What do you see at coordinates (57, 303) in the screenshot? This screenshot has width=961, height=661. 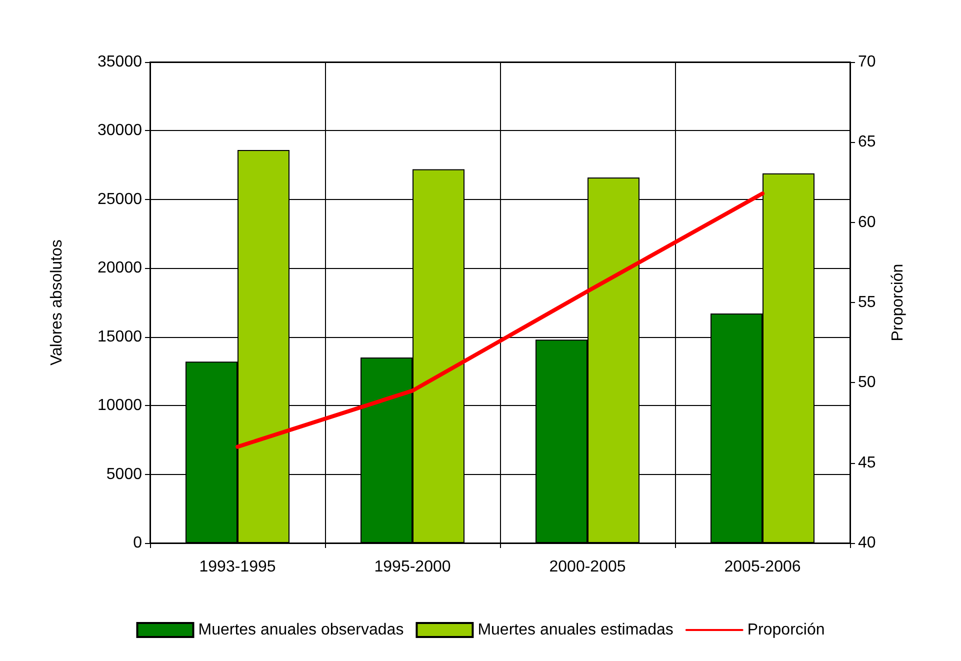 I see `y-axis-title: Valores absolutos` at bounding box center [57, 303].